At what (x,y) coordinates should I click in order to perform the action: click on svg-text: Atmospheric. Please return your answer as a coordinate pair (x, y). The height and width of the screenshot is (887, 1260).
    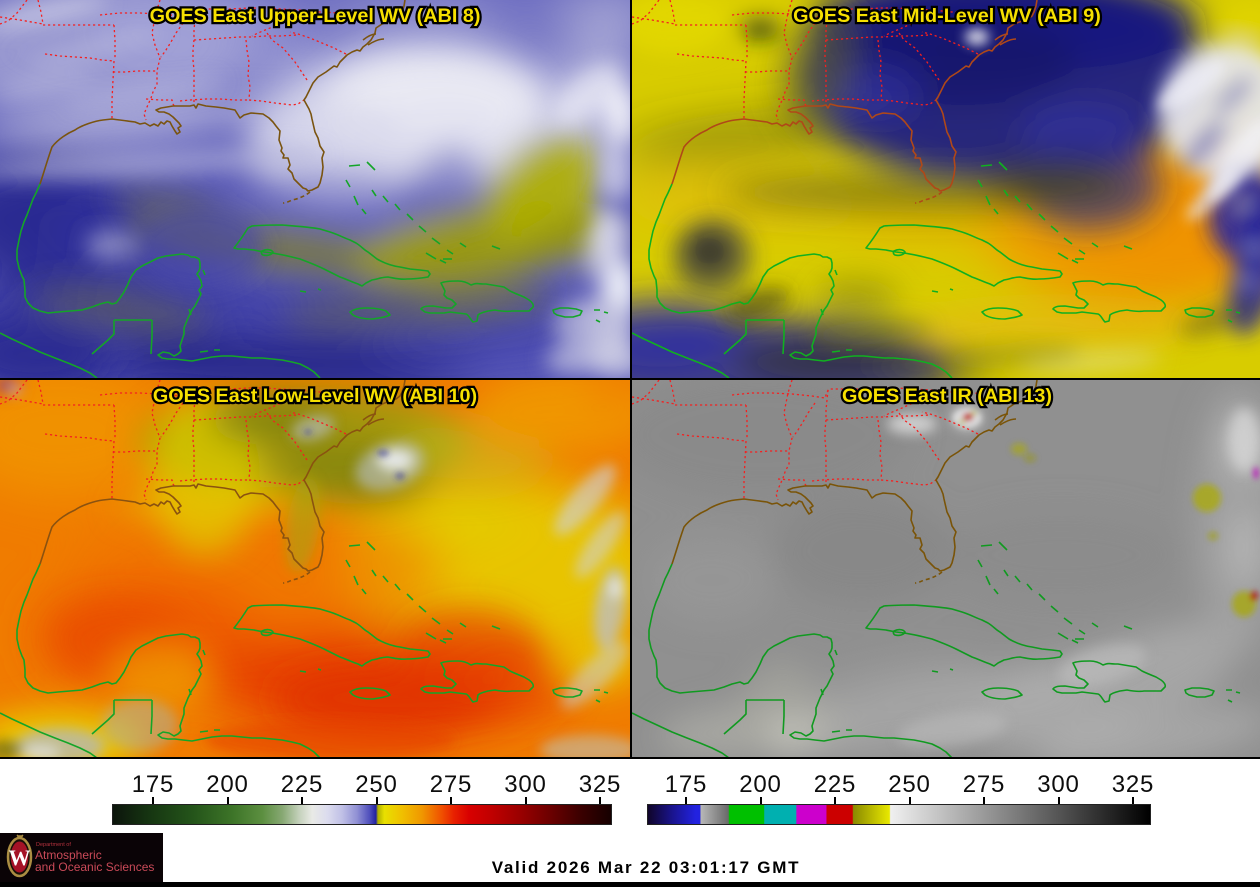
    Looking at the image, I should click on (68, 855).